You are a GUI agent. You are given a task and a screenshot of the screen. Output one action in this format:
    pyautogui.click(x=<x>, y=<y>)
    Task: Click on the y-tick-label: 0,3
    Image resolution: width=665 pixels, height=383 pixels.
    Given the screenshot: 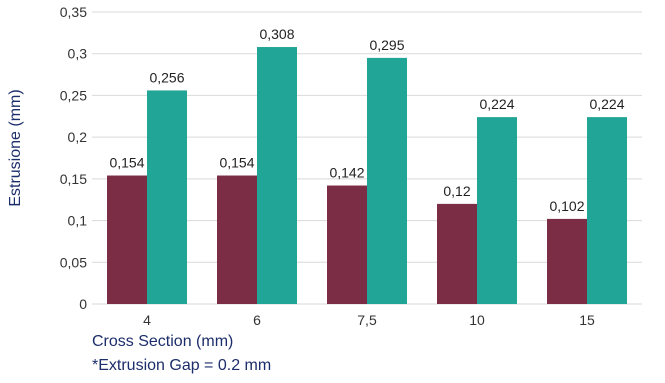 What is the action you would take?
    pyautogui.click(x=78, y=54)
    